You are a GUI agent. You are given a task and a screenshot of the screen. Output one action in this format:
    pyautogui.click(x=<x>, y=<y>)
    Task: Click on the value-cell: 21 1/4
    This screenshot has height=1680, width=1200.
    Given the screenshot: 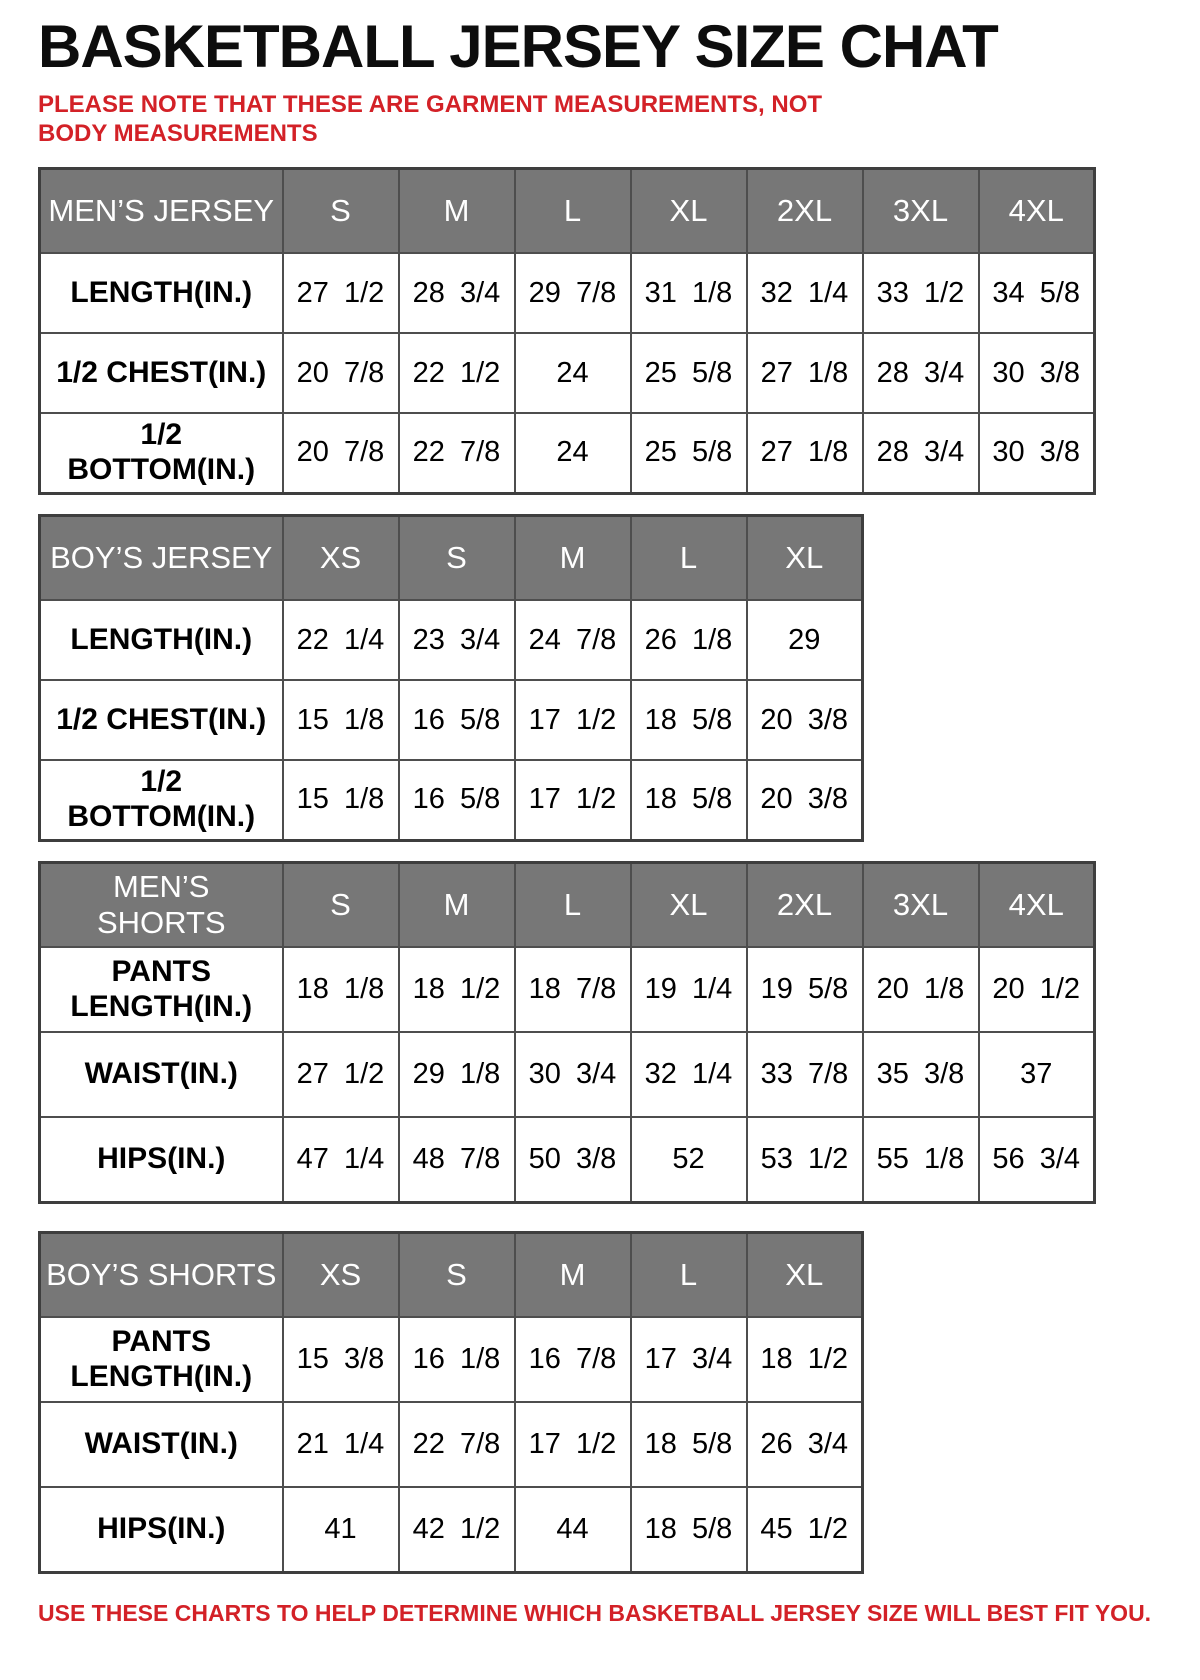 What is the action you would take?
    pyautogui.click(x=340, y=1445)
    